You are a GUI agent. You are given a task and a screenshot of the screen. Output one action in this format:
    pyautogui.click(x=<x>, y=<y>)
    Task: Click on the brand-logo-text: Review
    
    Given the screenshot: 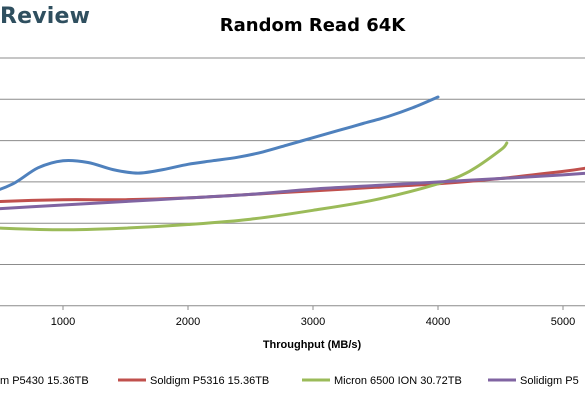 What is the action you would take?
    pyautogui.click(x=45, y=16)
    